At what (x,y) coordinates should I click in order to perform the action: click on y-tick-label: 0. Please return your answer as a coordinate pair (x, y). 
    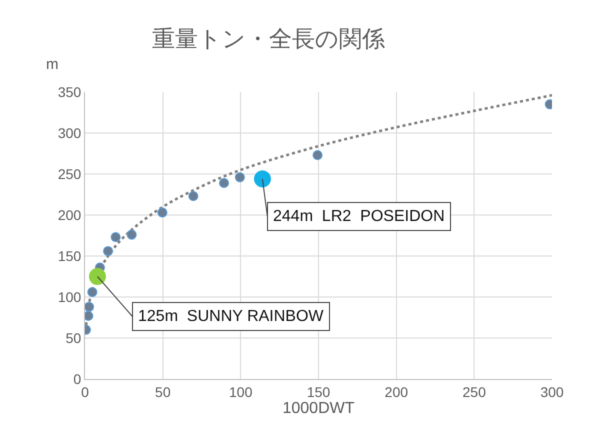
    Looking at the image, I should click on (77, 378).